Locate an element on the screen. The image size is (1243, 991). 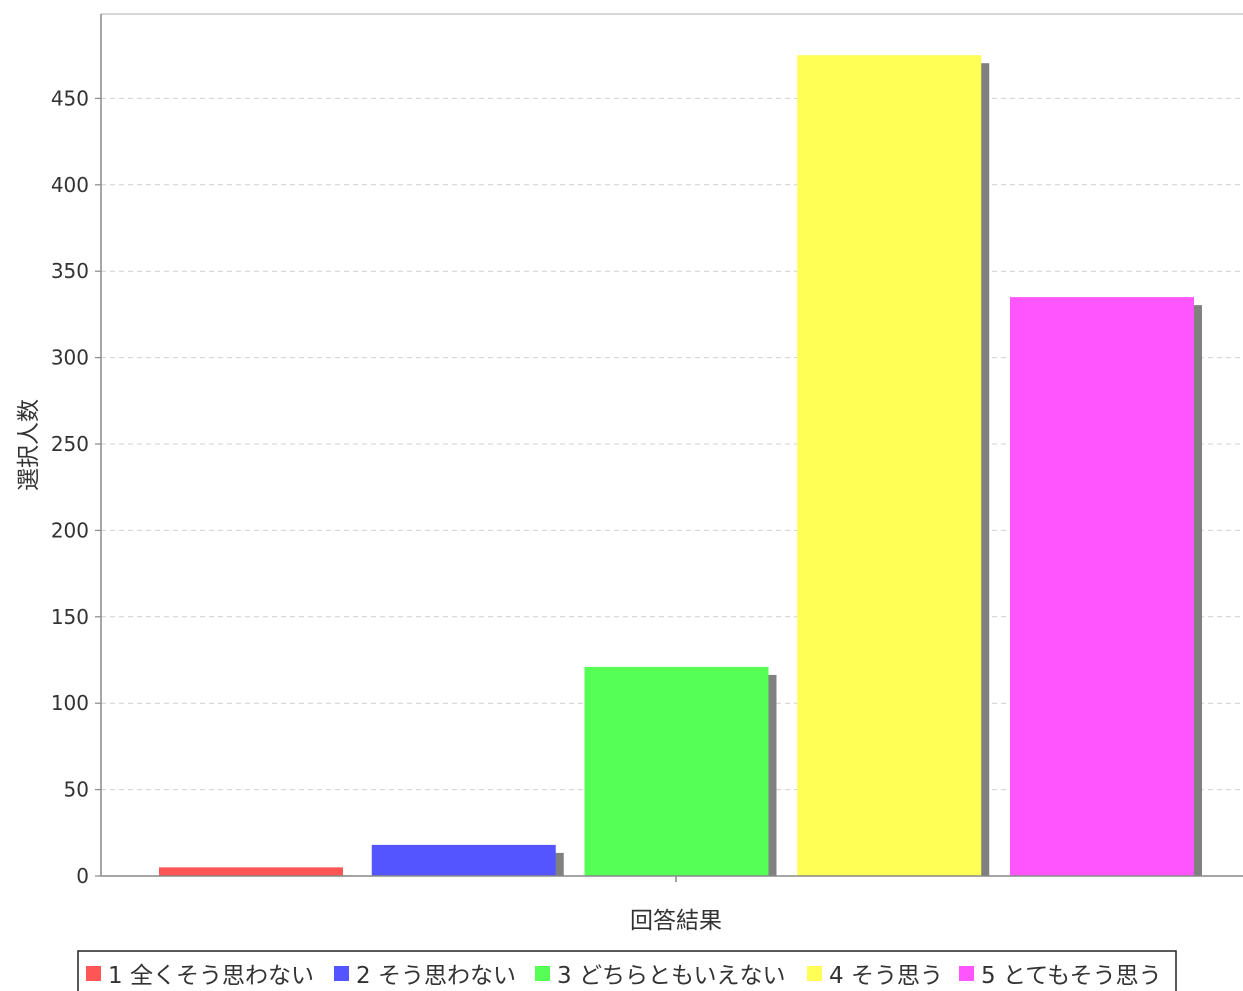
y-tick-label: 450 is located at coordinates (70, 98).